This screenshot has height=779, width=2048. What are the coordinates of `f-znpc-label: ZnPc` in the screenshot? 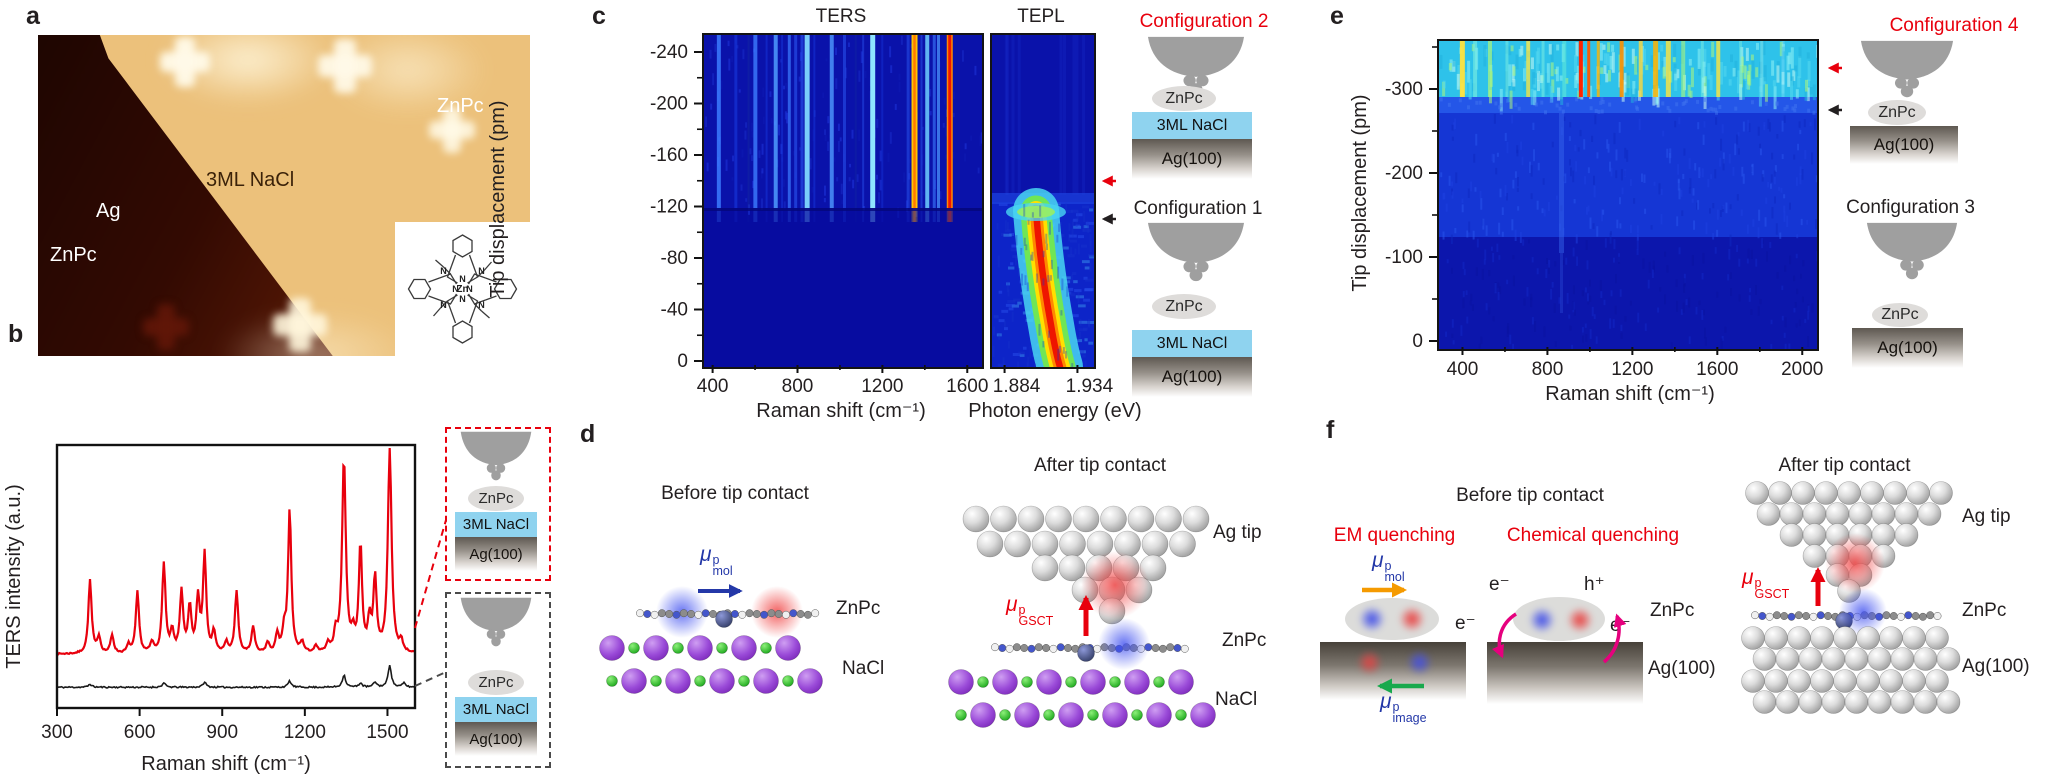 It's located at (1672, 610).